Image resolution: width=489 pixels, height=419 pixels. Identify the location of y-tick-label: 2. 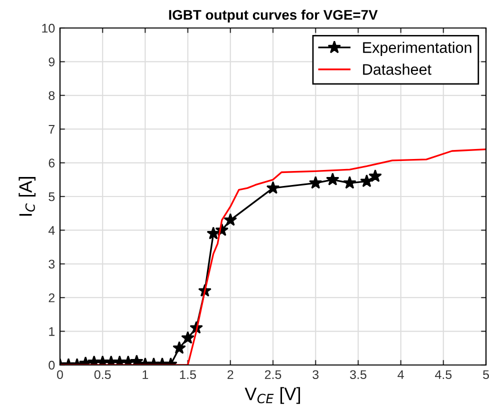
(51, 297).